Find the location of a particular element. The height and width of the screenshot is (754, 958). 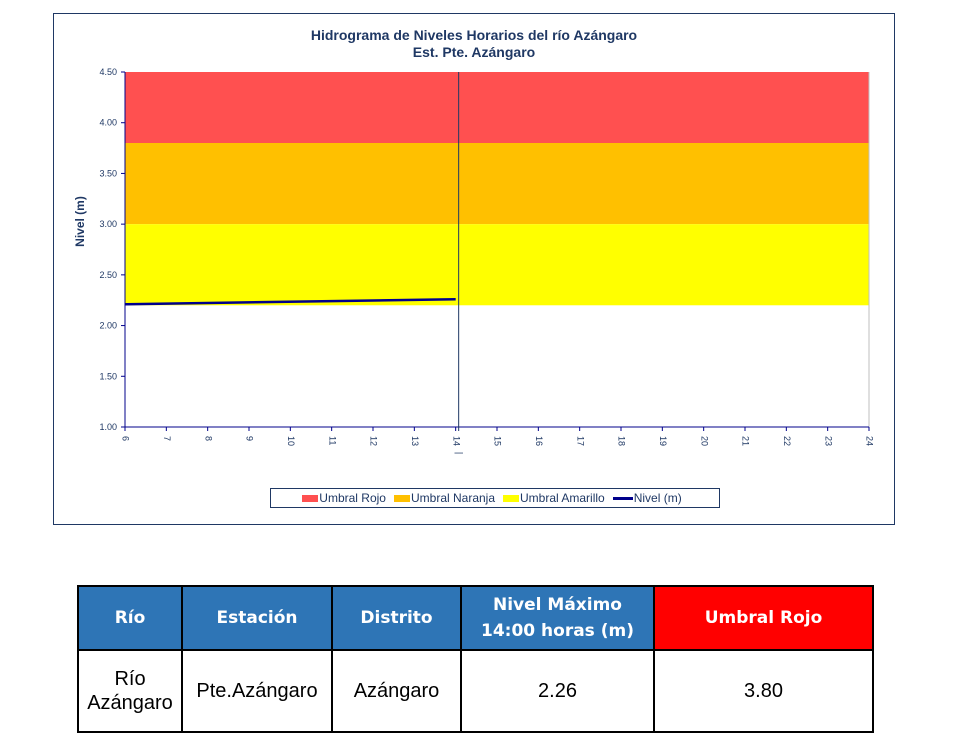

y-tick-label: 3.00 is located at coordinates (108, 224).